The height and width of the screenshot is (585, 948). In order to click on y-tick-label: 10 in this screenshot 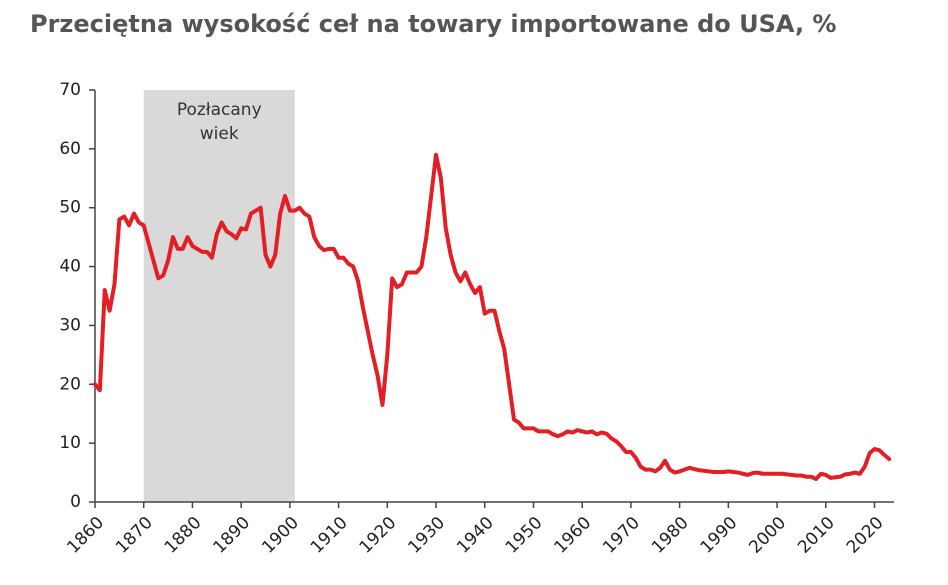, I will do `click(70, 443)`.